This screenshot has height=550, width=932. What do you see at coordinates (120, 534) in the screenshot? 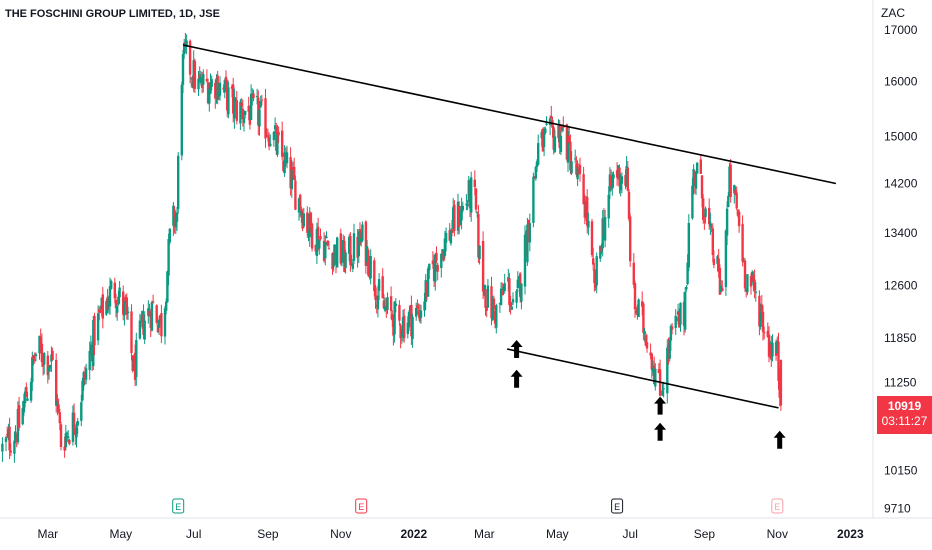
I see `time-tick-label: May` at bounding box center [120, 534].